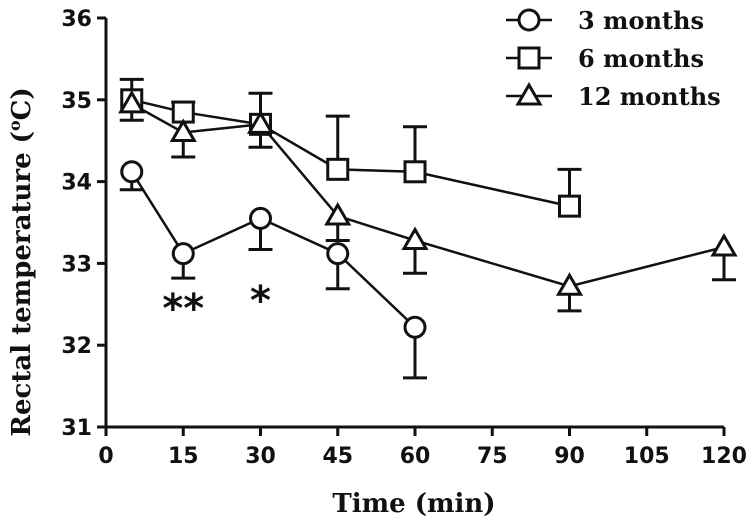  I want to click on significance-label: *, so click(260, 301).